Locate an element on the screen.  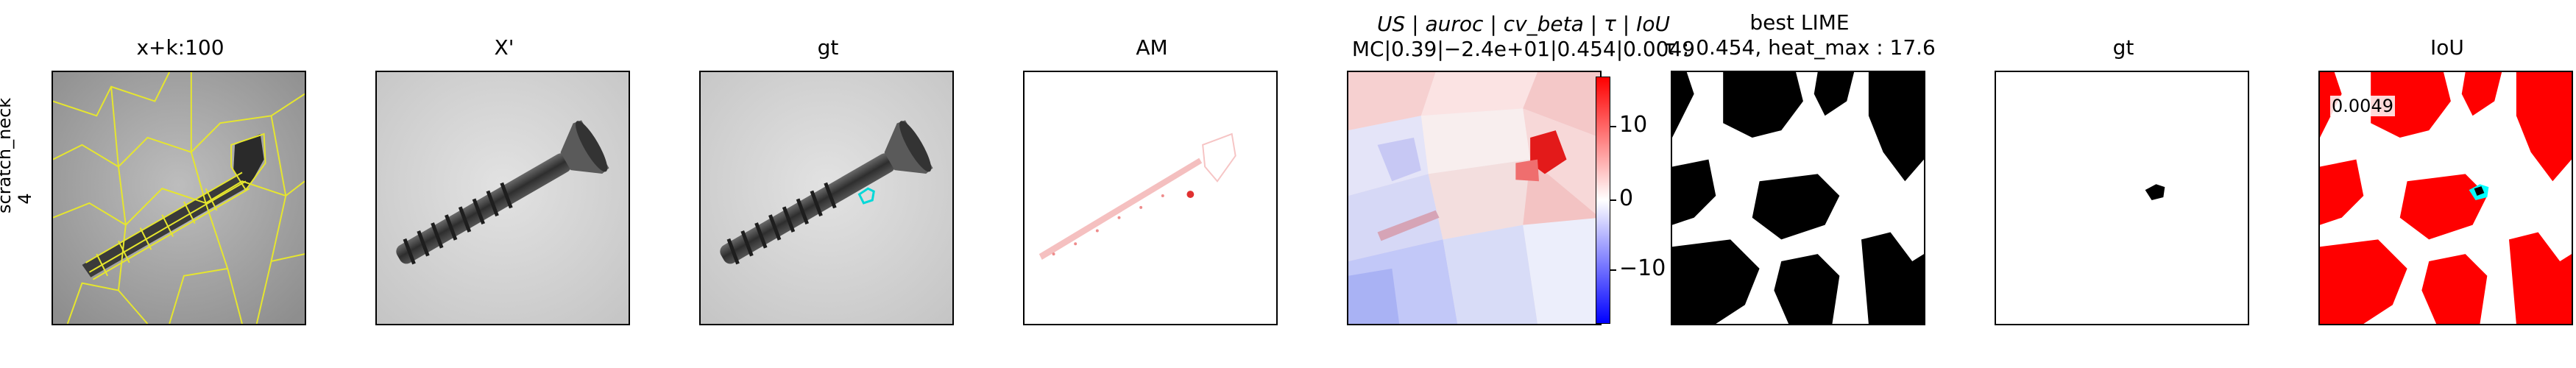
gt-mask-region is located at coordinates (2155, 192).